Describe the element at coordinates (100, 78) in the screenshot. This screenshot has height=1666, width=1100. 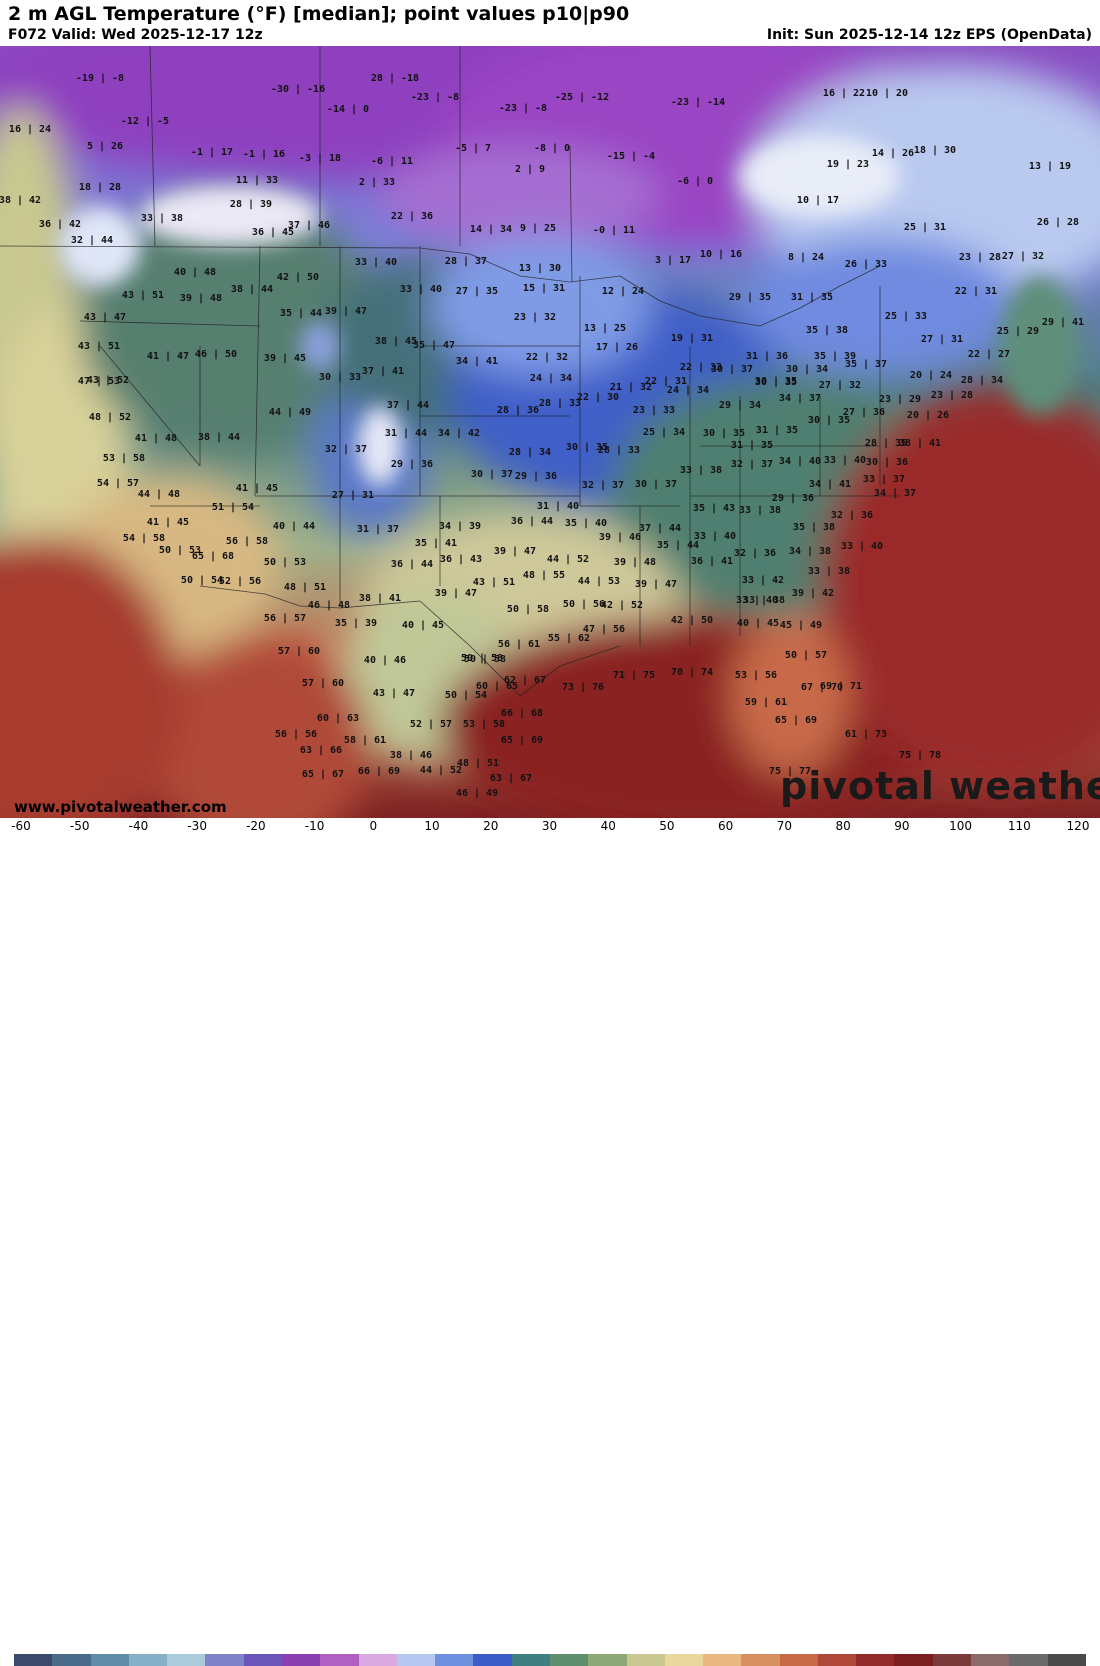
I see `point-value: -19 | -8` at that location.